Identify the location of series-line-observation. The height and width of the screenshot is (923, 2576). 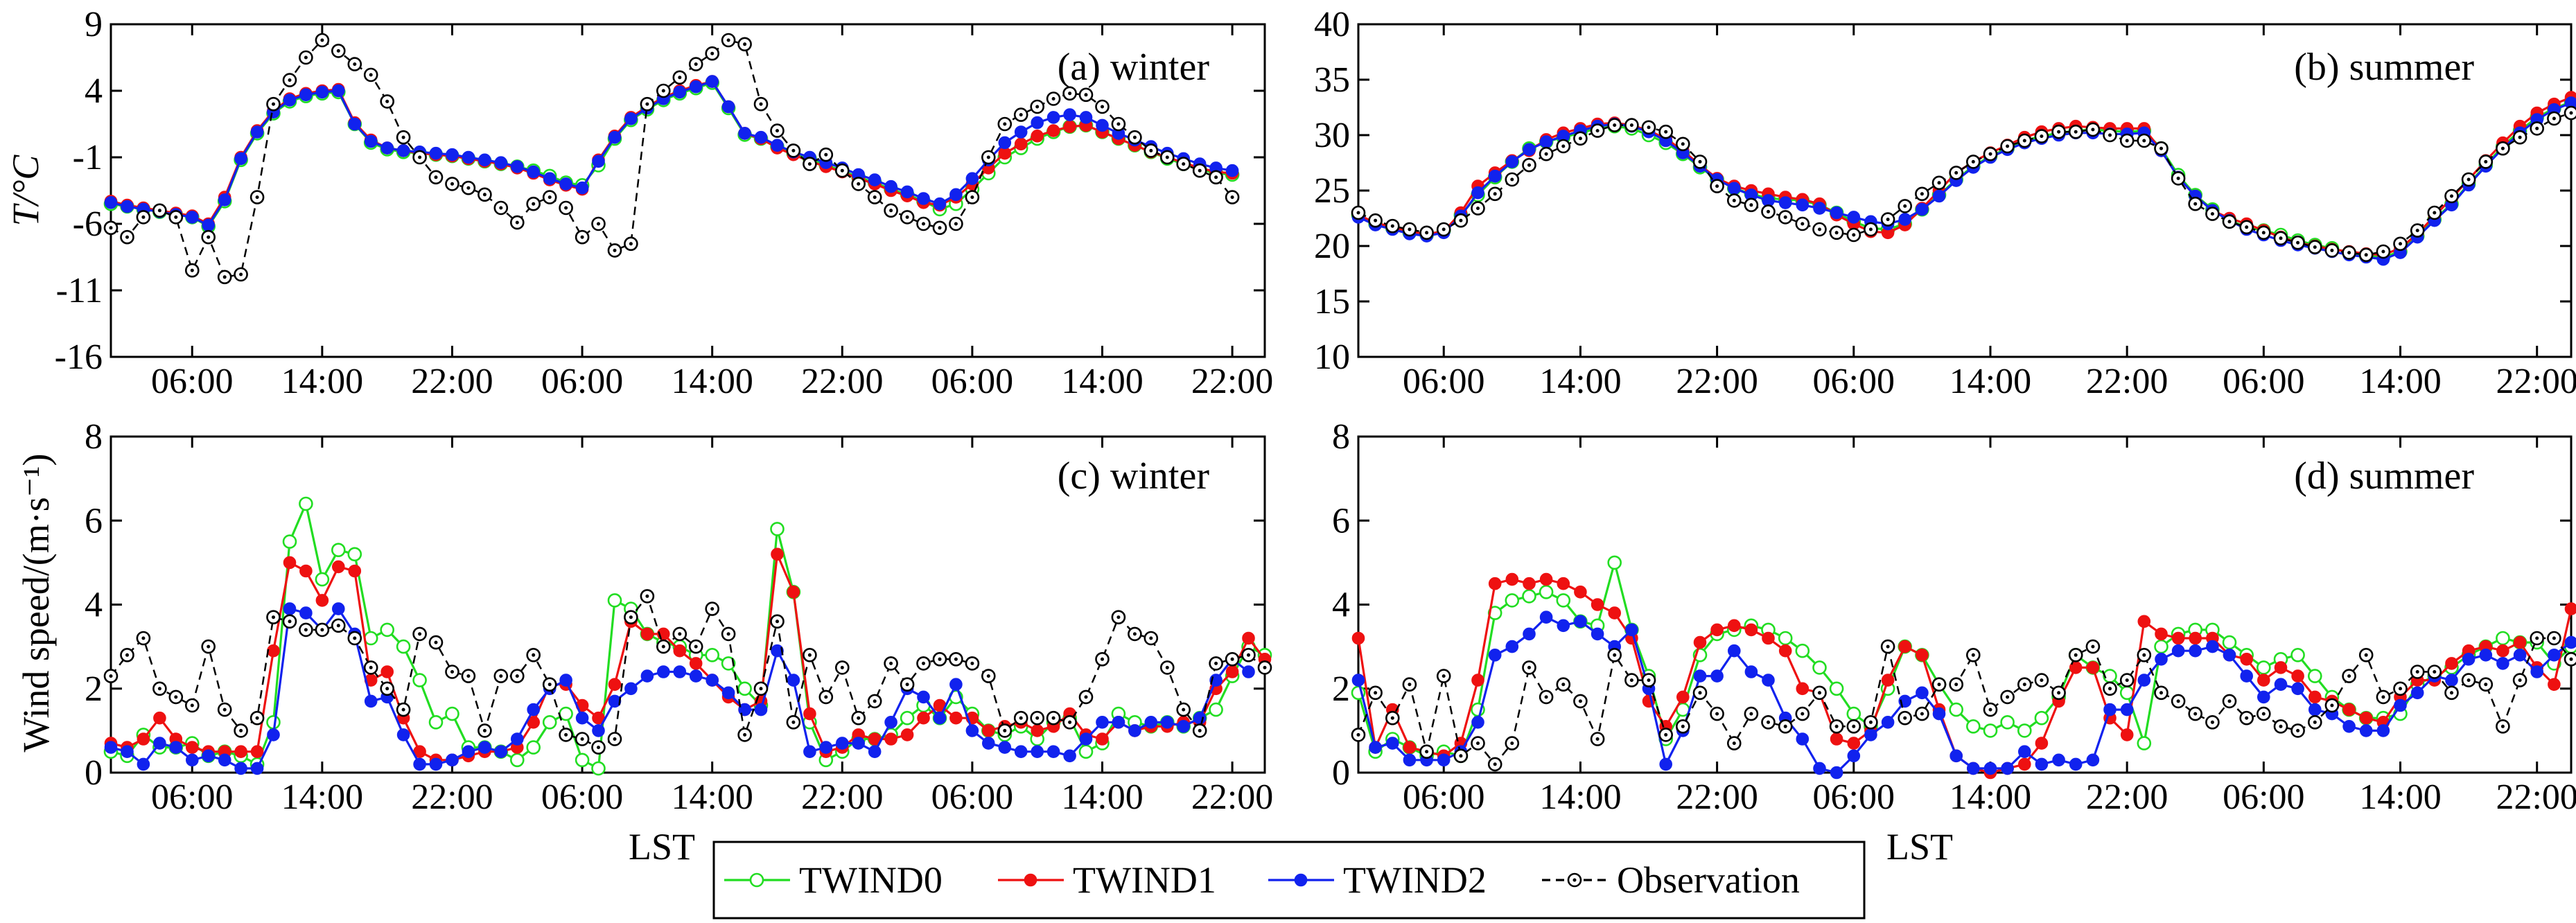
(672, 159).